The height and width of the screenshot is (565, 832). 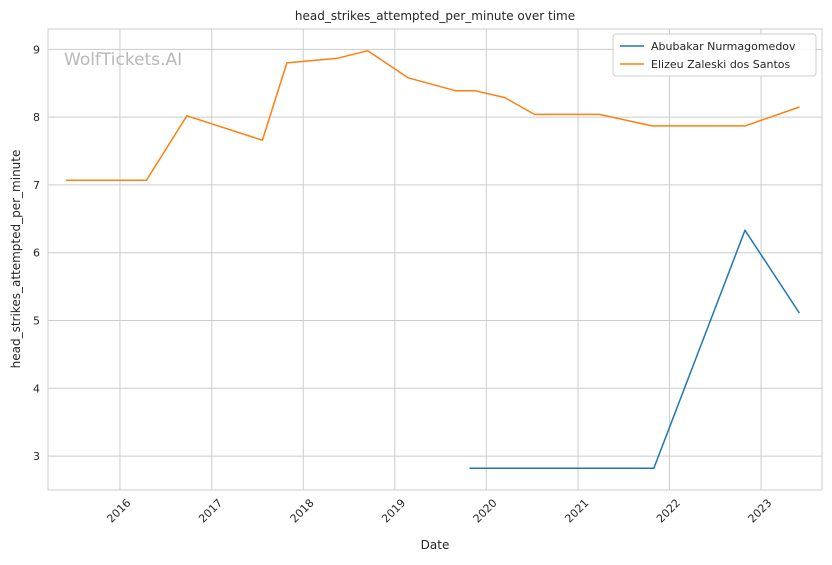 I want to click on y-tick-label: 6, so click(x=36, y=253).